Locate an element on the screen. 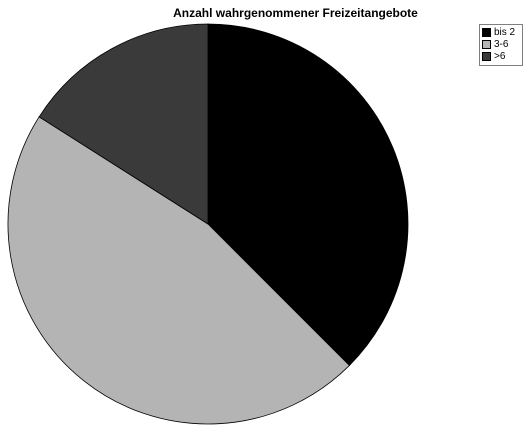  legend: bis 2 3-6 >6 is located at coordinates (501, 45).